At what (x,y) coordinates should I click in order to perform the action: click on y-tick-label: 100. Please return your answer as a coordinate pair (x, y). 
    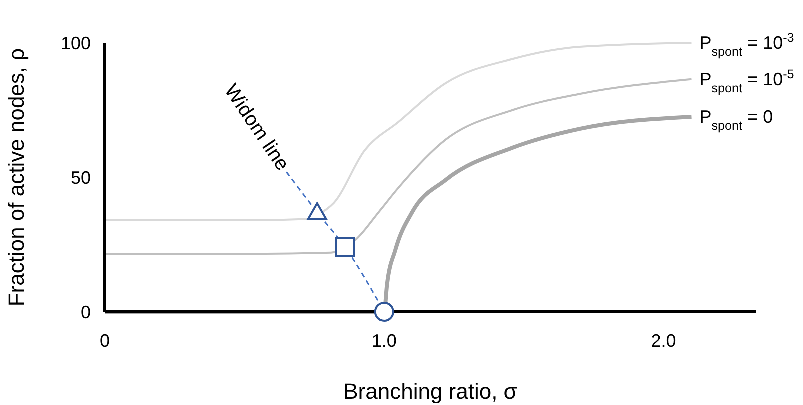
    Looking at the image, I should click on (75, 43).